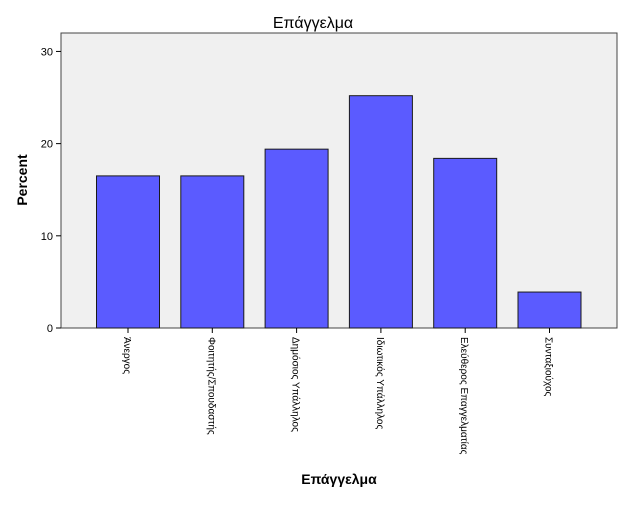 This screenshot has height=507, width=627. What do you see at coordinates (50, 329) in the screenshot?
I see `y-tick-label: 0` at bounding box center [50, 329].